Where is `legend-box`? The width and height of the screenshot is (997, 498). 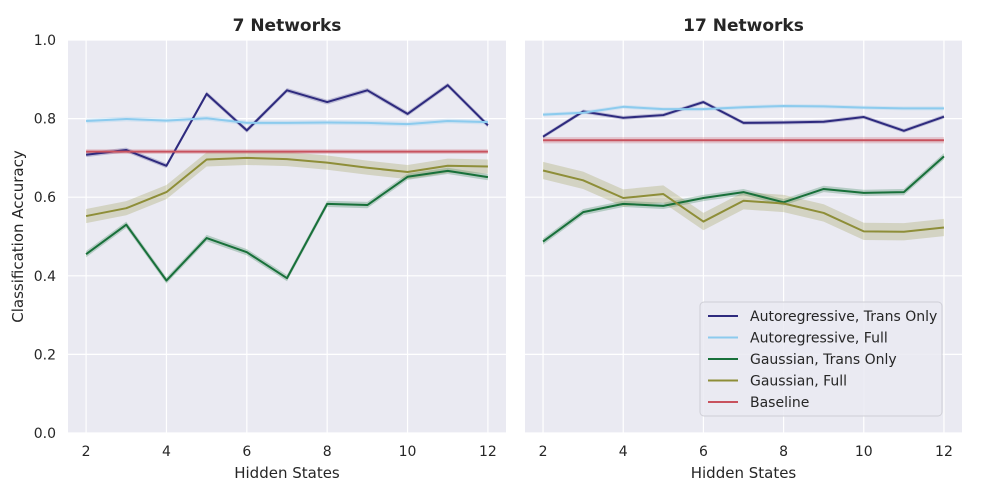 legend-box is located at coordinates (821, 359).